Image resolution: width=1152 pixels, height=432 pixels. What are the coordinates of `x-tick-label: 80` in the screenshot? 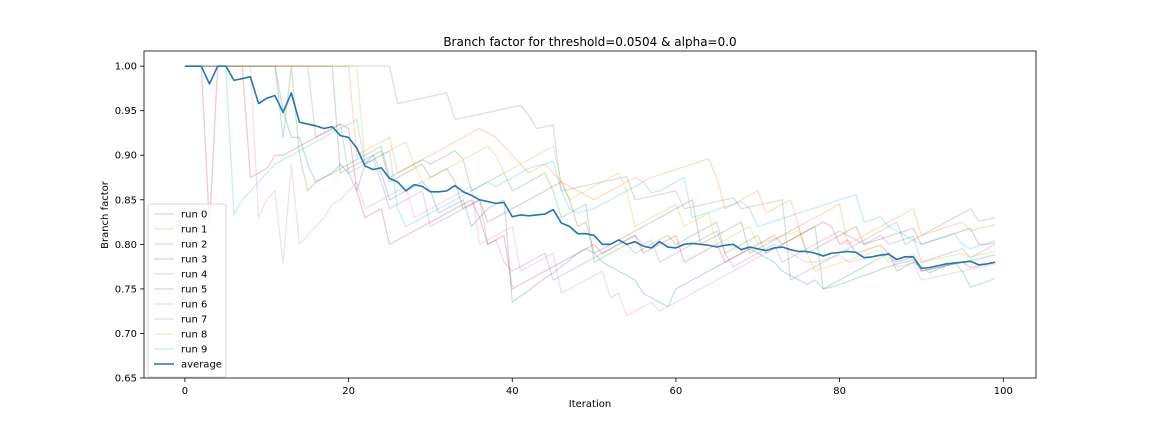 It's located at (839, 391).